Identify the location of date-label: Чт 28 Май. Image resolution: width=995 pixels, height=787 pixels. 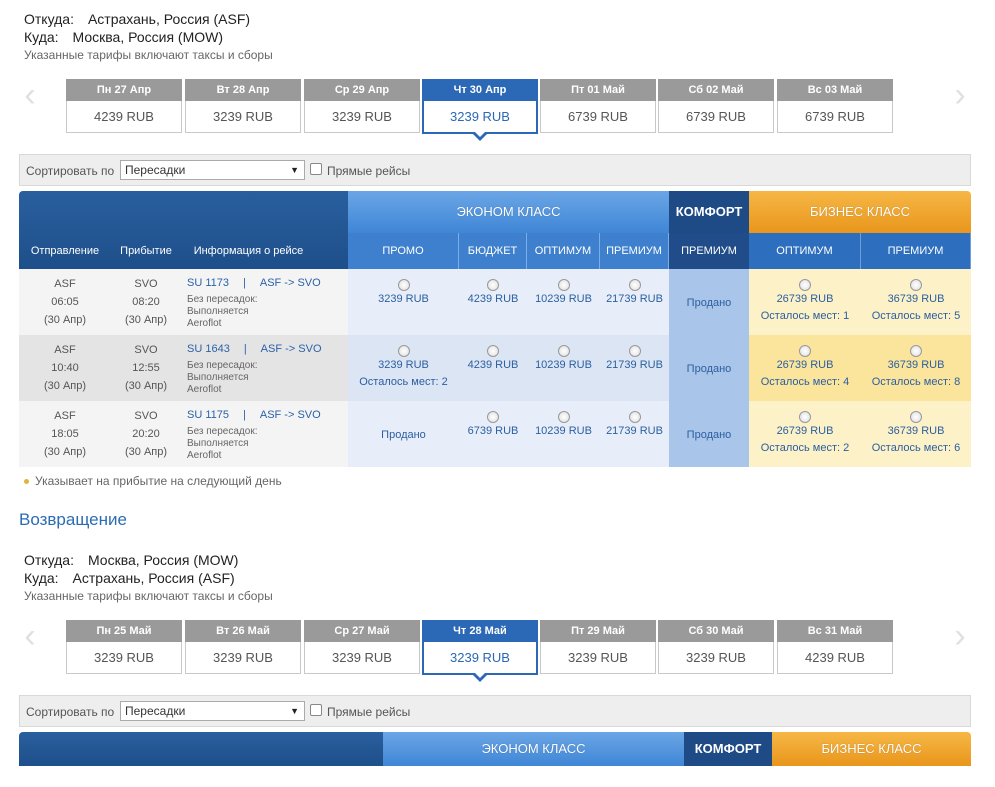
(480, 631).